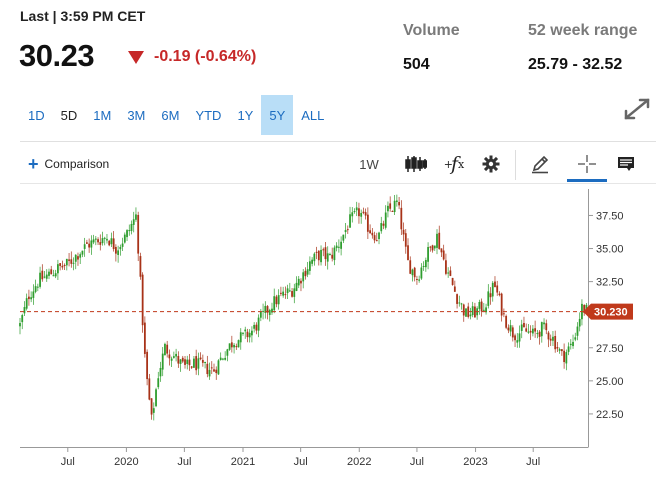 The image size is (666, 485). Describe the element at coordinates (277, 115) in the screenshot. I see `range-5y-button: 5Y` at that location.